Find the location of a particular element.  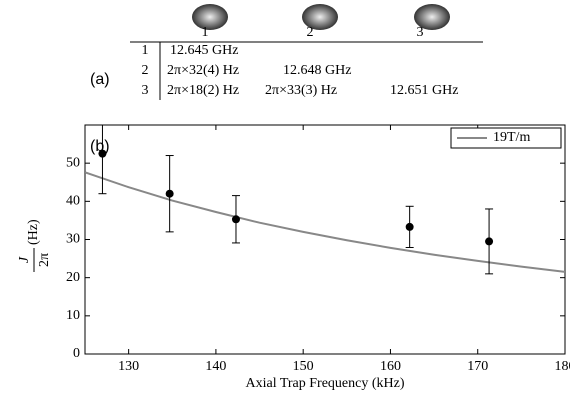

y-tick-label: 20 is located at coordinates (73, 277).